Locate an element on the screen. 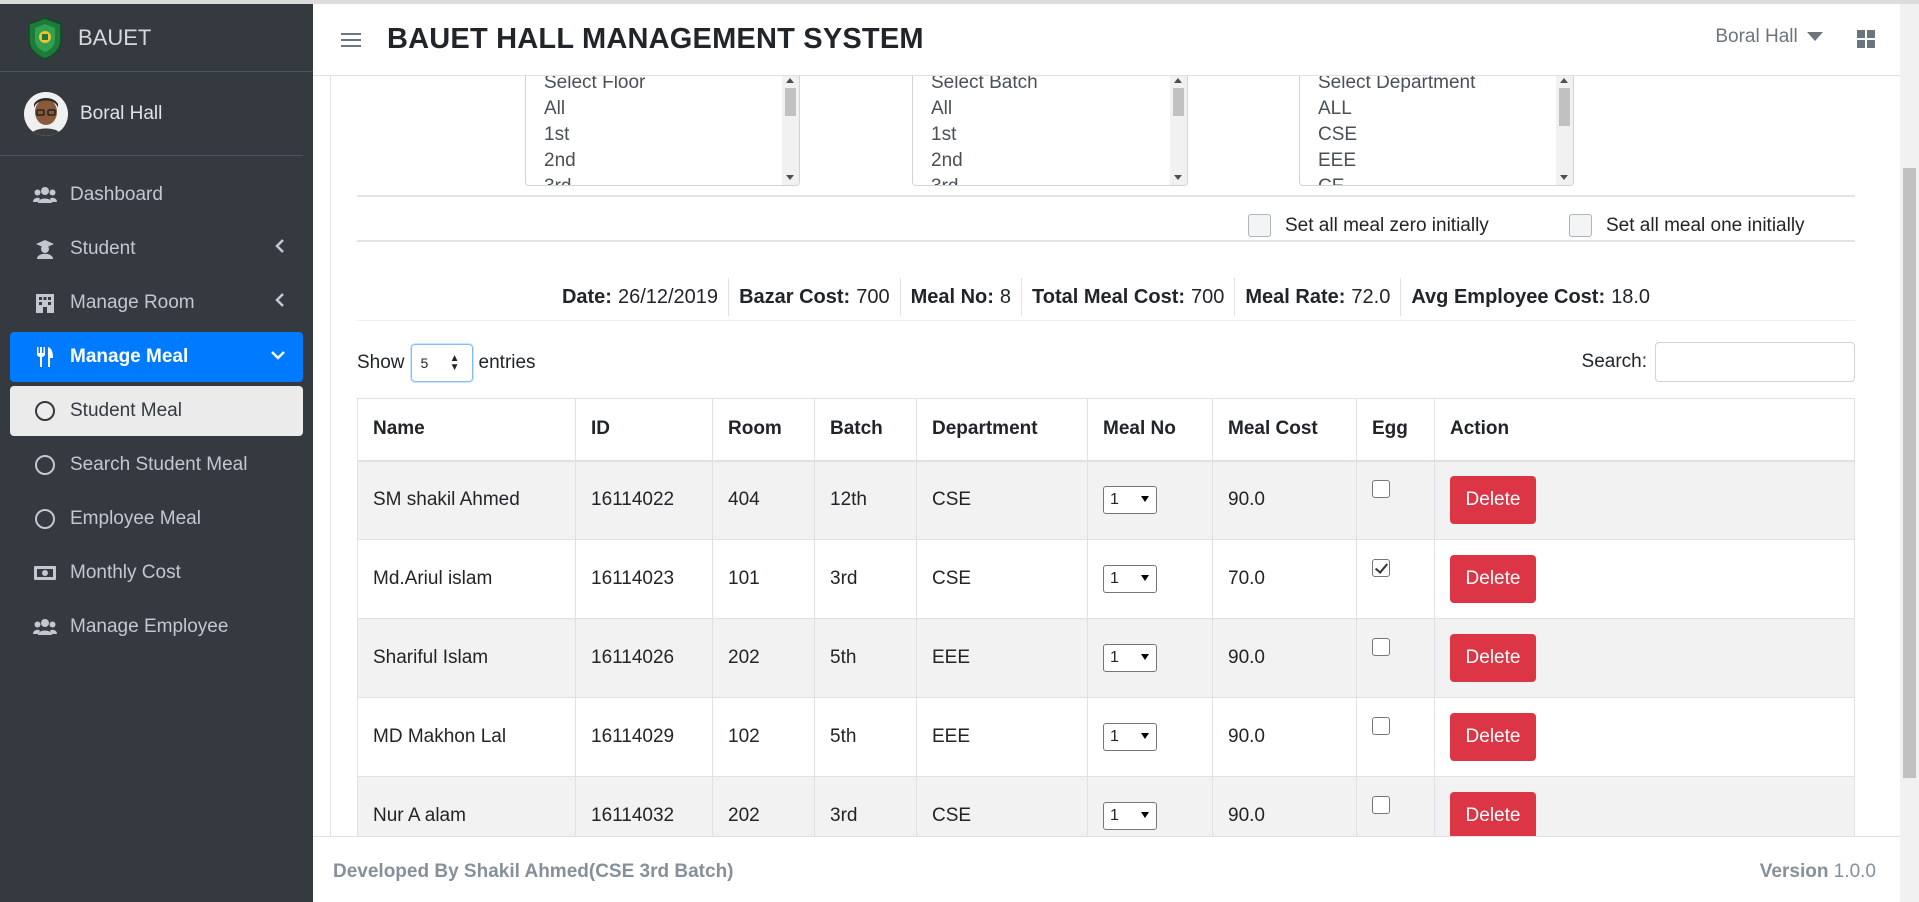 This screenshot has height=902, width=1919. meal-one-checkbox: Set all meal one initially is located at coordinates (1687, 225).